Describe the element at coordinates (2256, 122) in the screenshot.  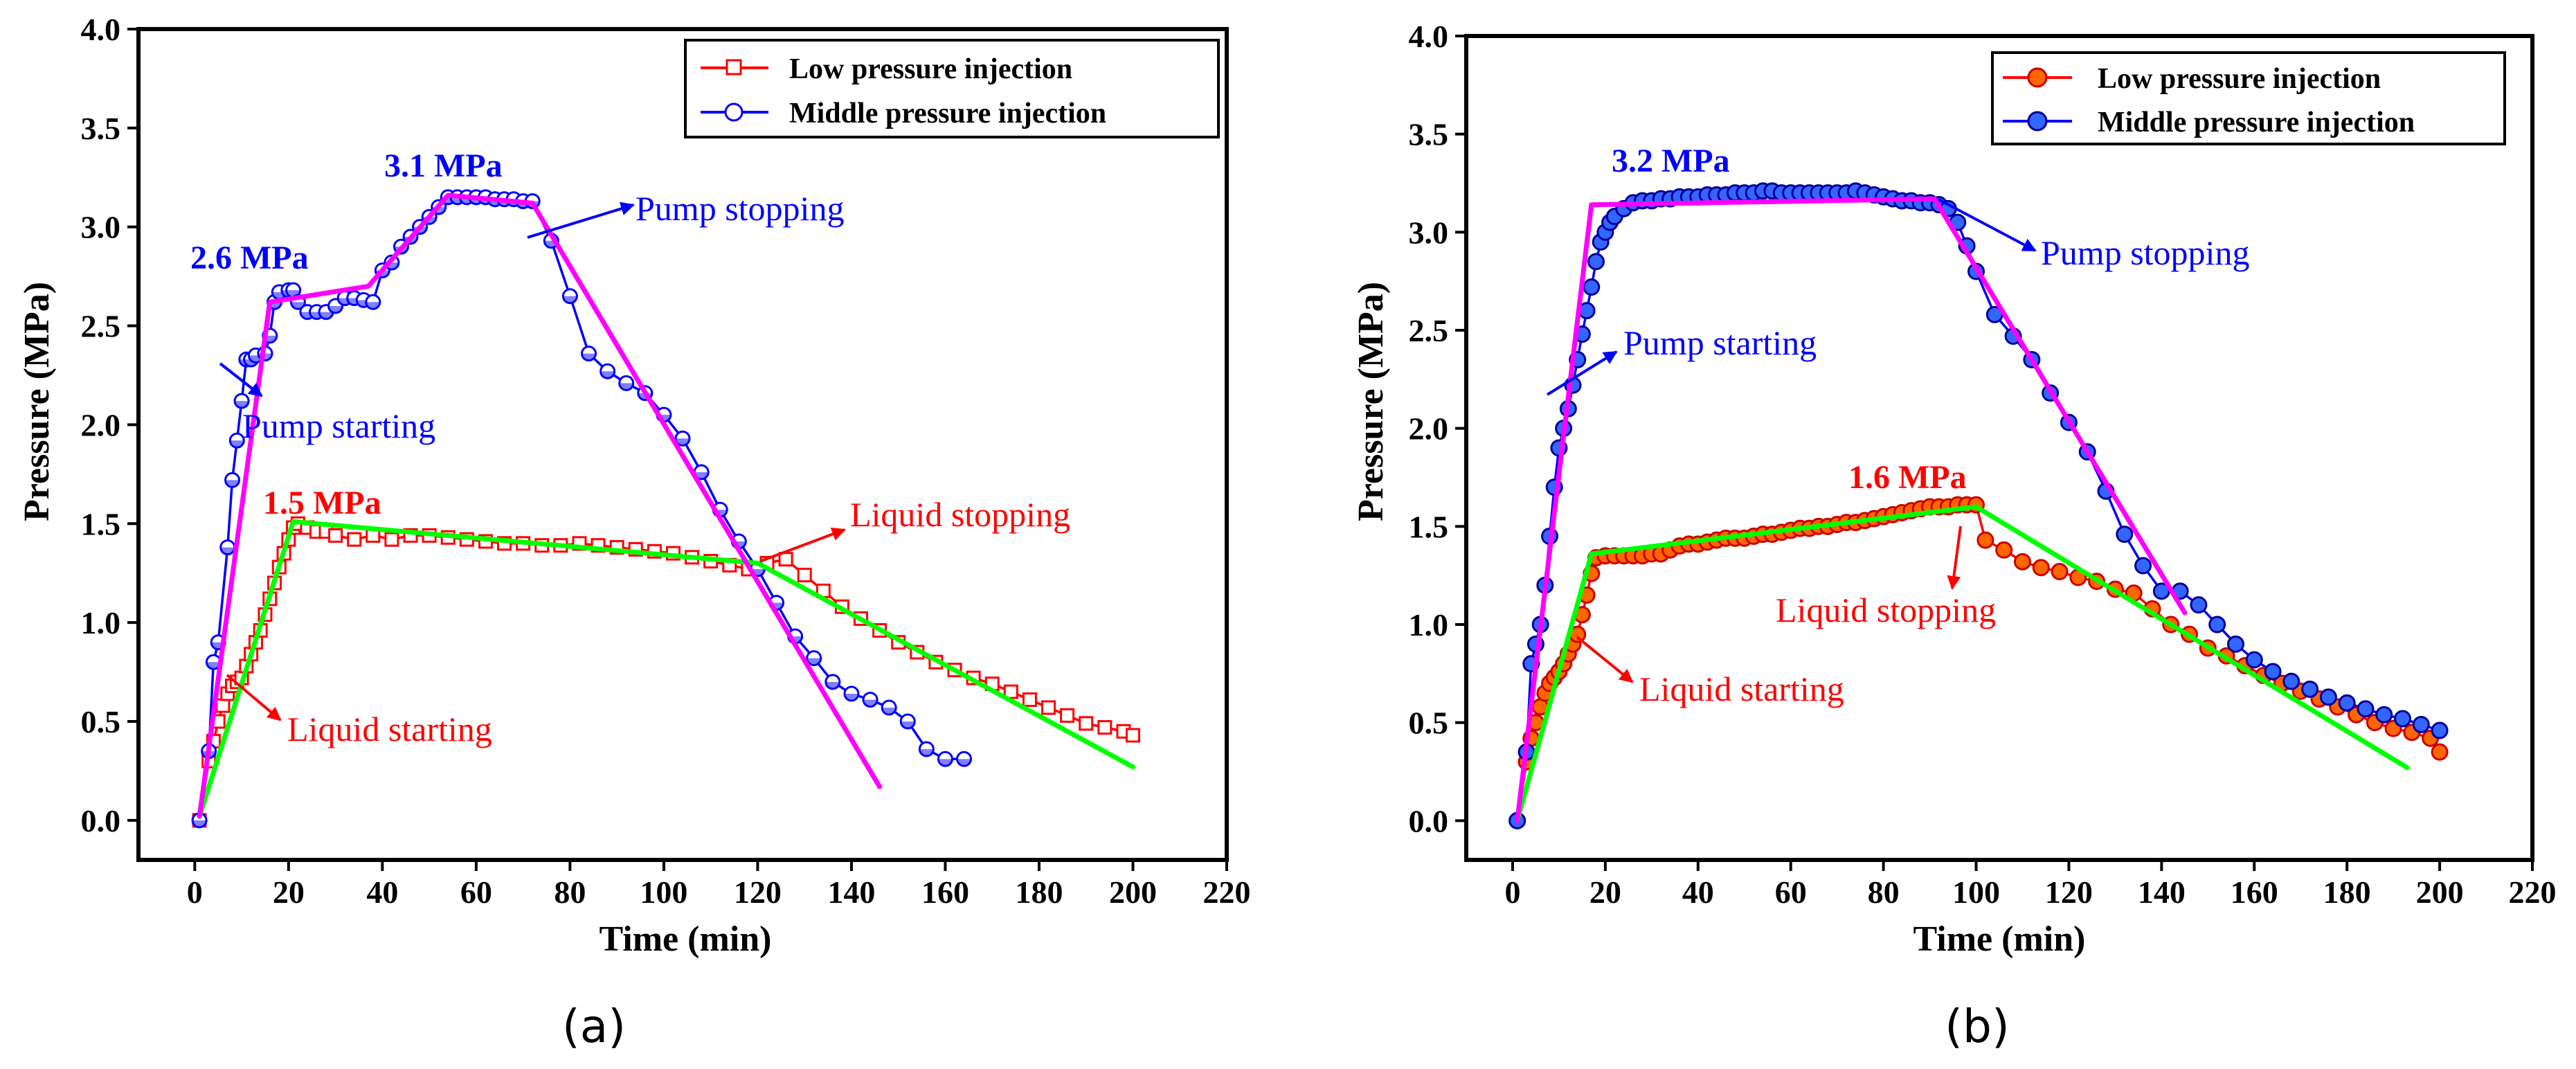
I see `chart-b-legend-mid: Middle pressure injection` at that location.